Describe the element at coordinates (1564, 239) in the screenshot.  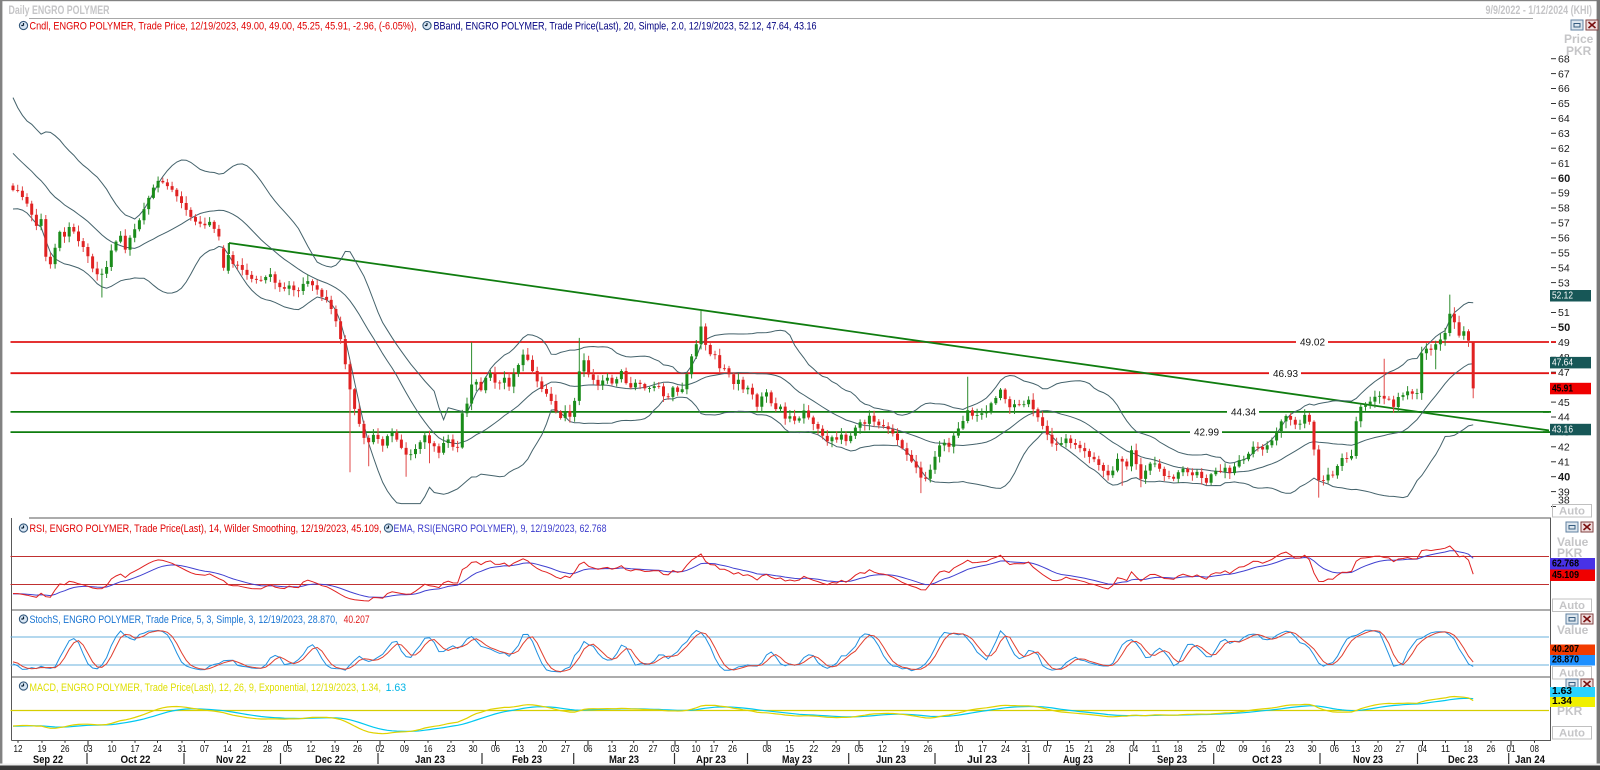
I see `svg-text: 56` at that location.